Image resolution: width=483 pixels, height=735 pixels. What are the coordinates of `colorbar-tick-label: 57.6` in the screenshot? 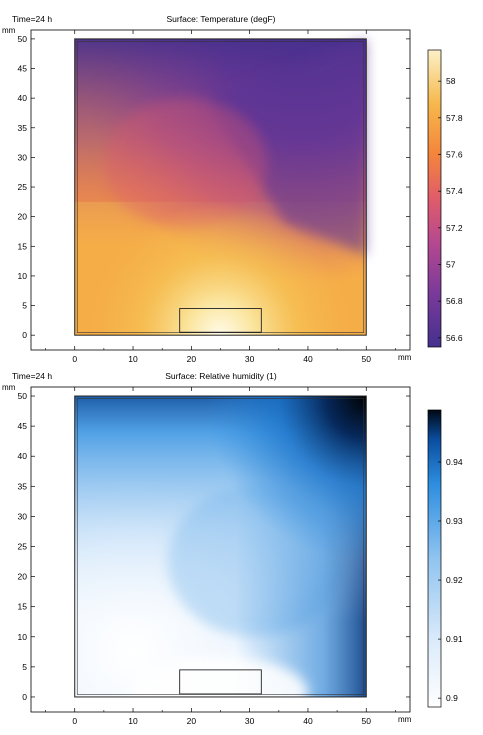 It's located at (454, 155).